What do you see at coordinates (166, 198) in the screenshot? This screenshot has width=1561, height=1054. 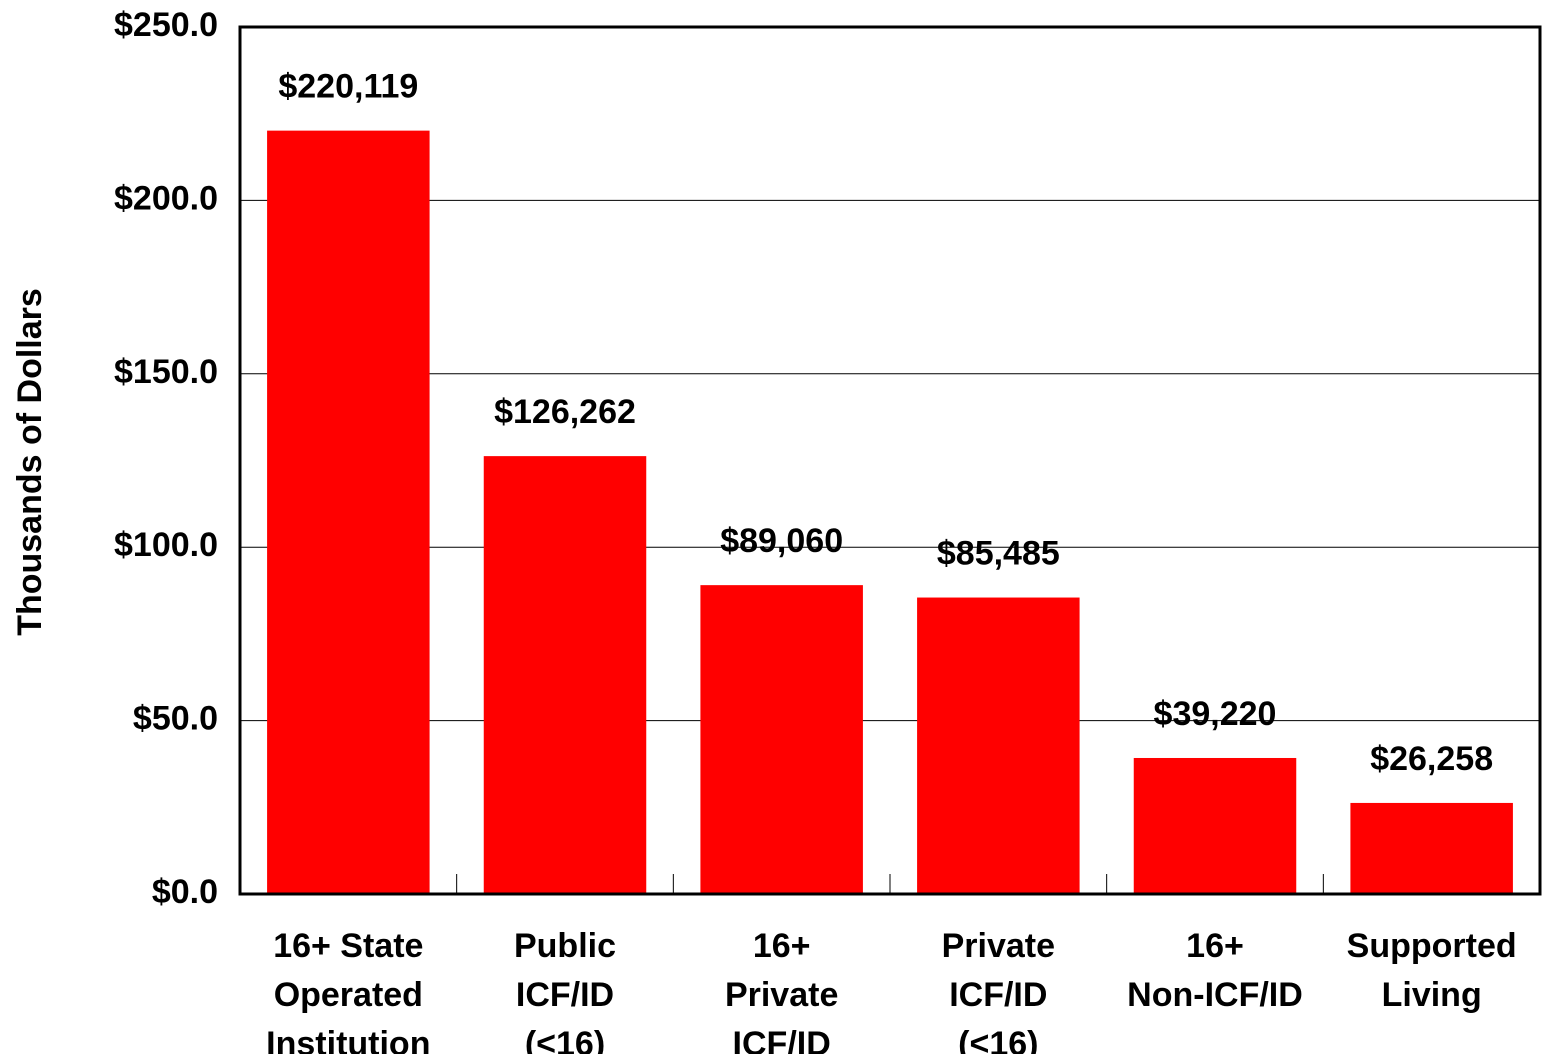 I see `y-tick-label: $200.0` at bounding box center [166, 198].